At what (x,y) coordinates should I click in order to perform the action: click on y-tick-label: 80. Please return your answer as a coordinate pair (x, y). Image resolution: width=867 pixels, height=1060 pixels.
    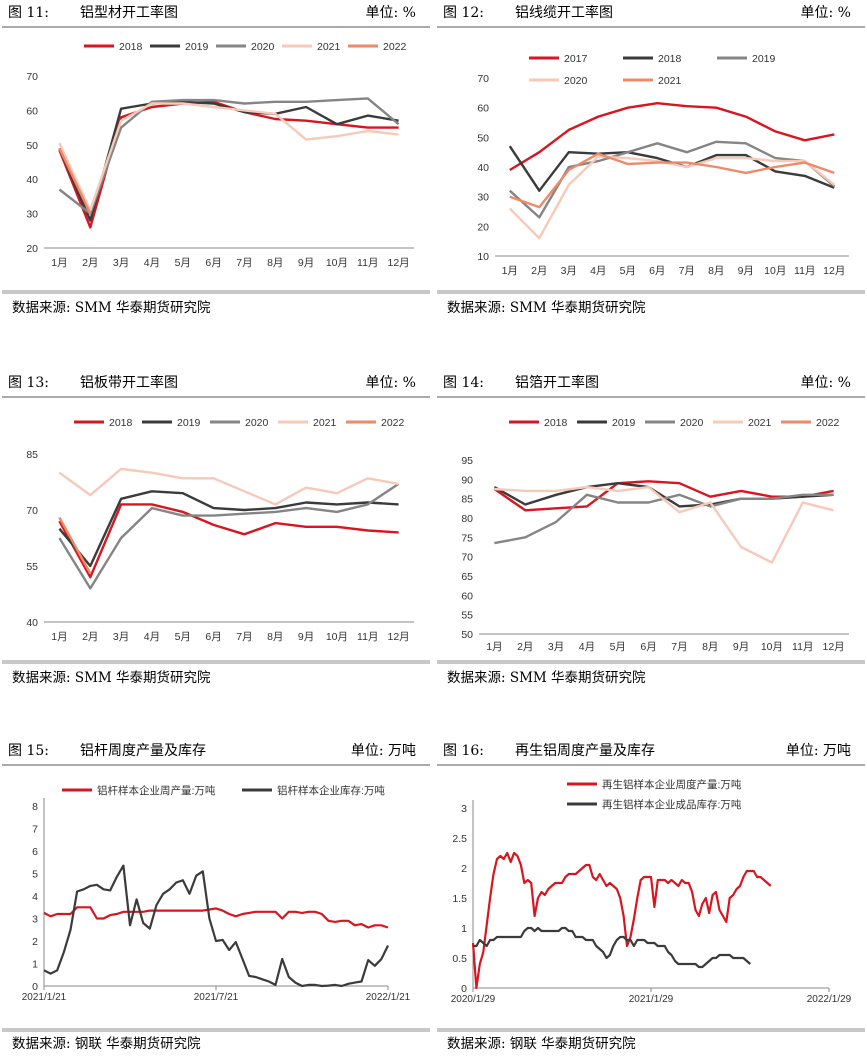
    Looking at the image, I should click on (467, 519).